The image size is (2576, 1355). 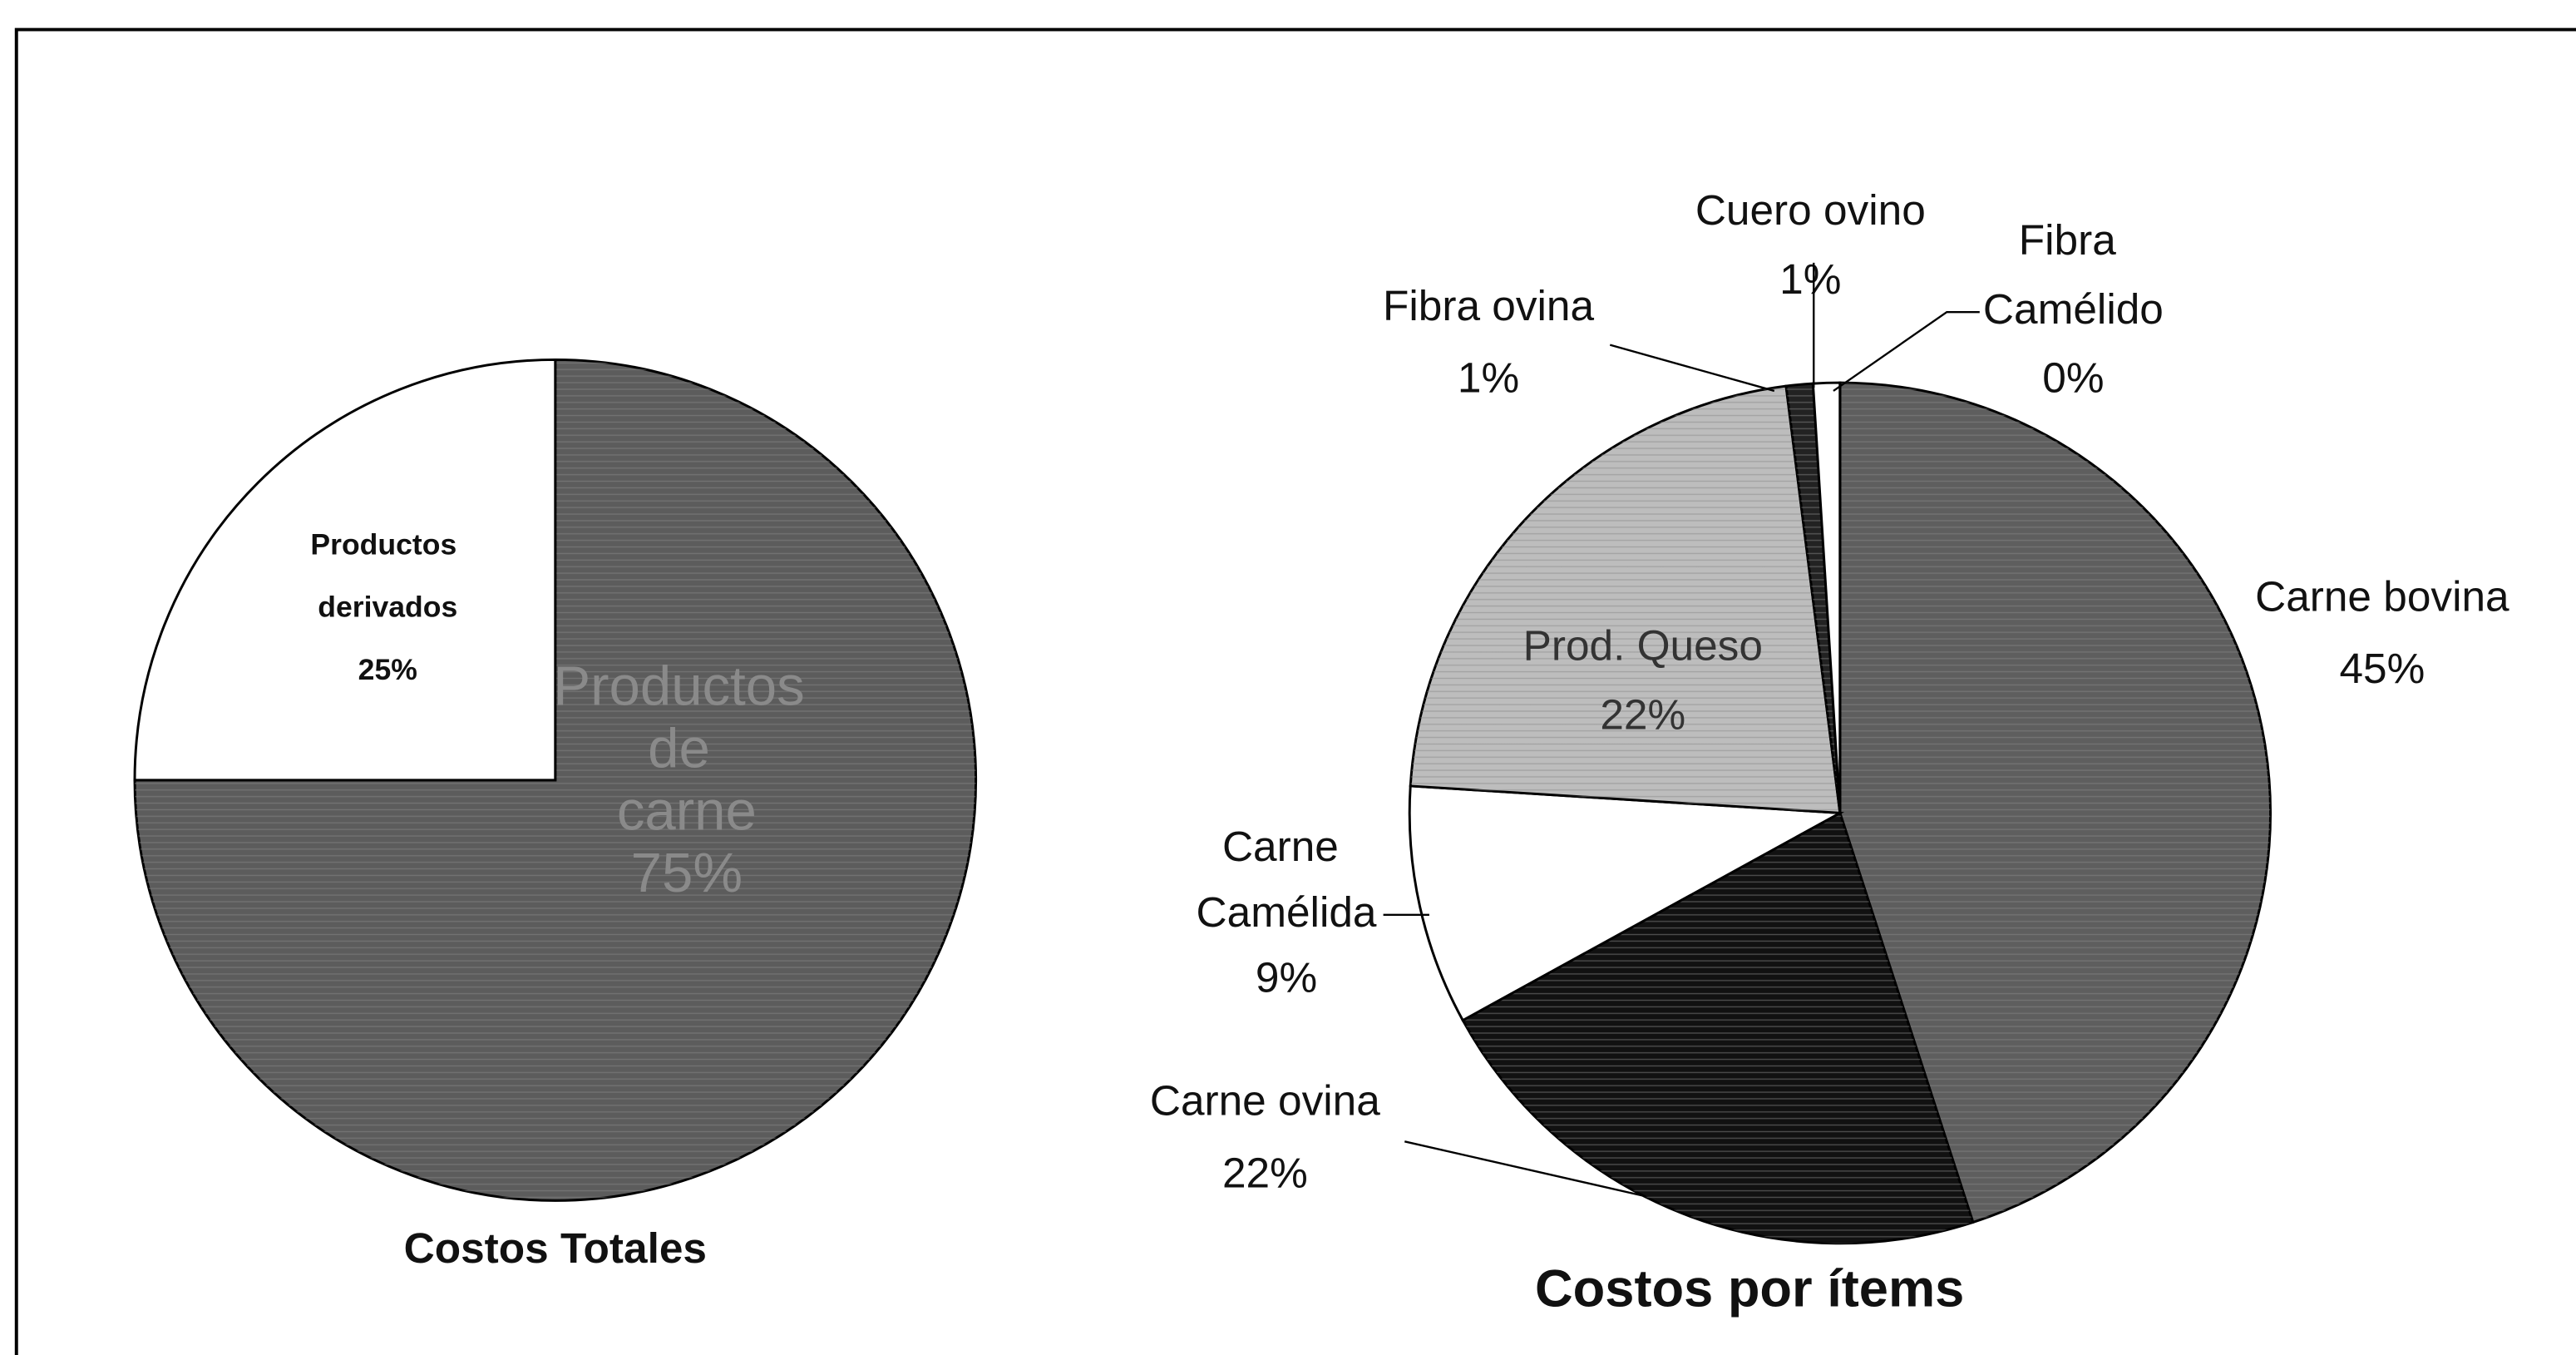 What do you see at coordinates (2073, 378) in the screenshot?
I see `value-label: 0%` at bounding box center [2073, 378].